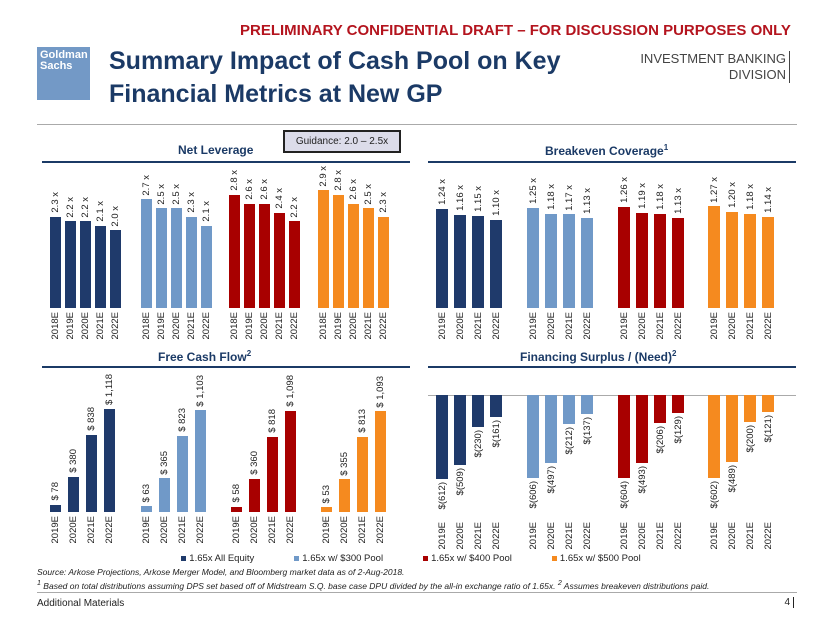  Describe the element at coordinates (206, 211) in the screenshot. I see `data-label: 2.1 x` at that location.